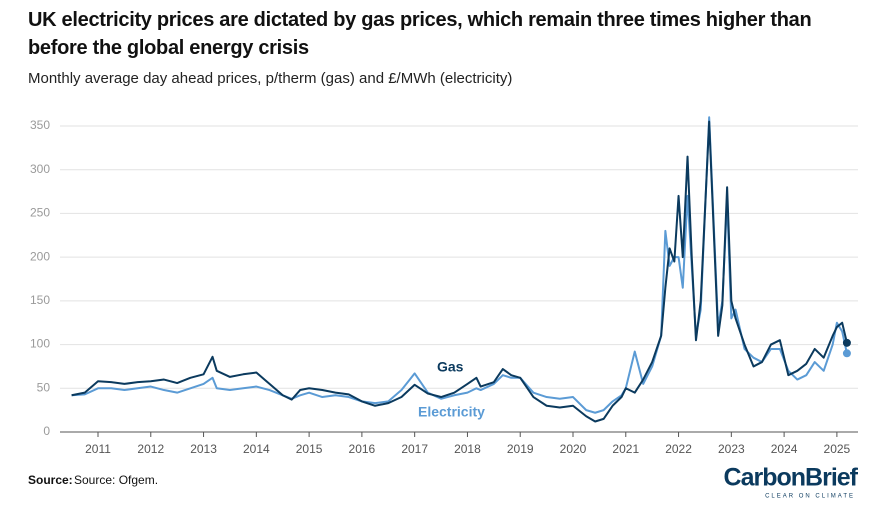 The width and height of the screenshot is (884, 515). What do you see at coordinates (40, 256) in the screenshot?
I see `y-tick-label: 200` at bounding box center [40, 256].